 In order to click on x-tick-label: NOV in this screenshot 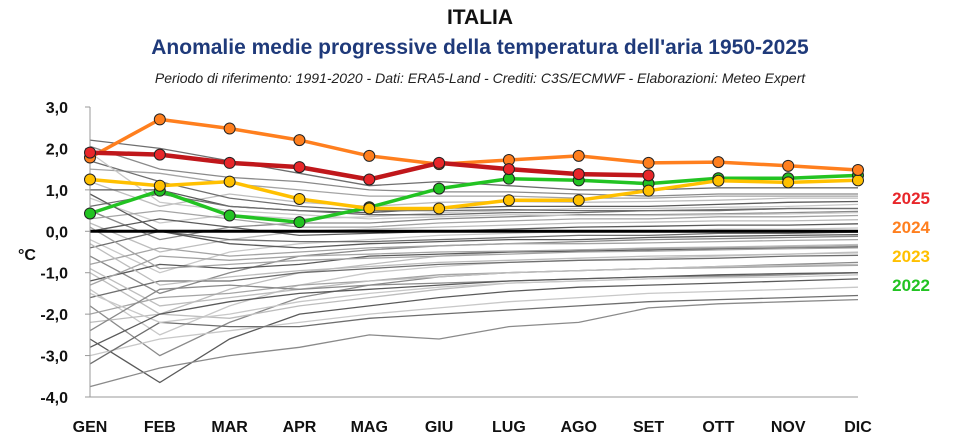, I will do `click(788, 427)`.